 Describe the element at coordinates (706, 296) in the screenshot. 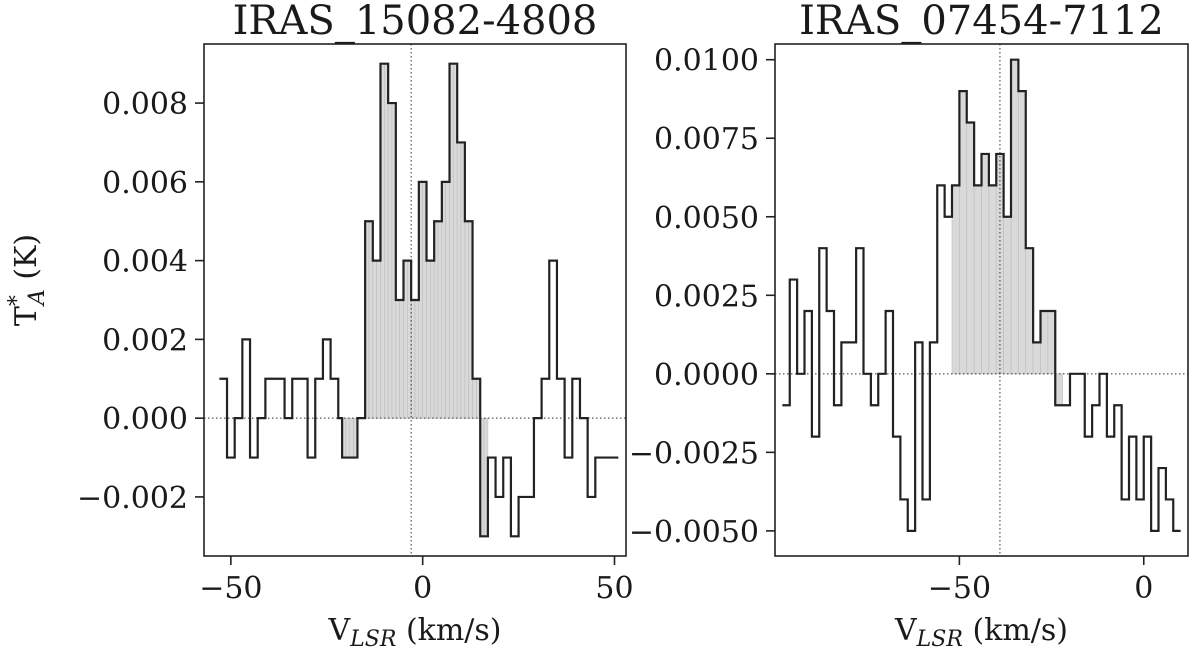

I see `y-tick-label: 0.0025` at that location.